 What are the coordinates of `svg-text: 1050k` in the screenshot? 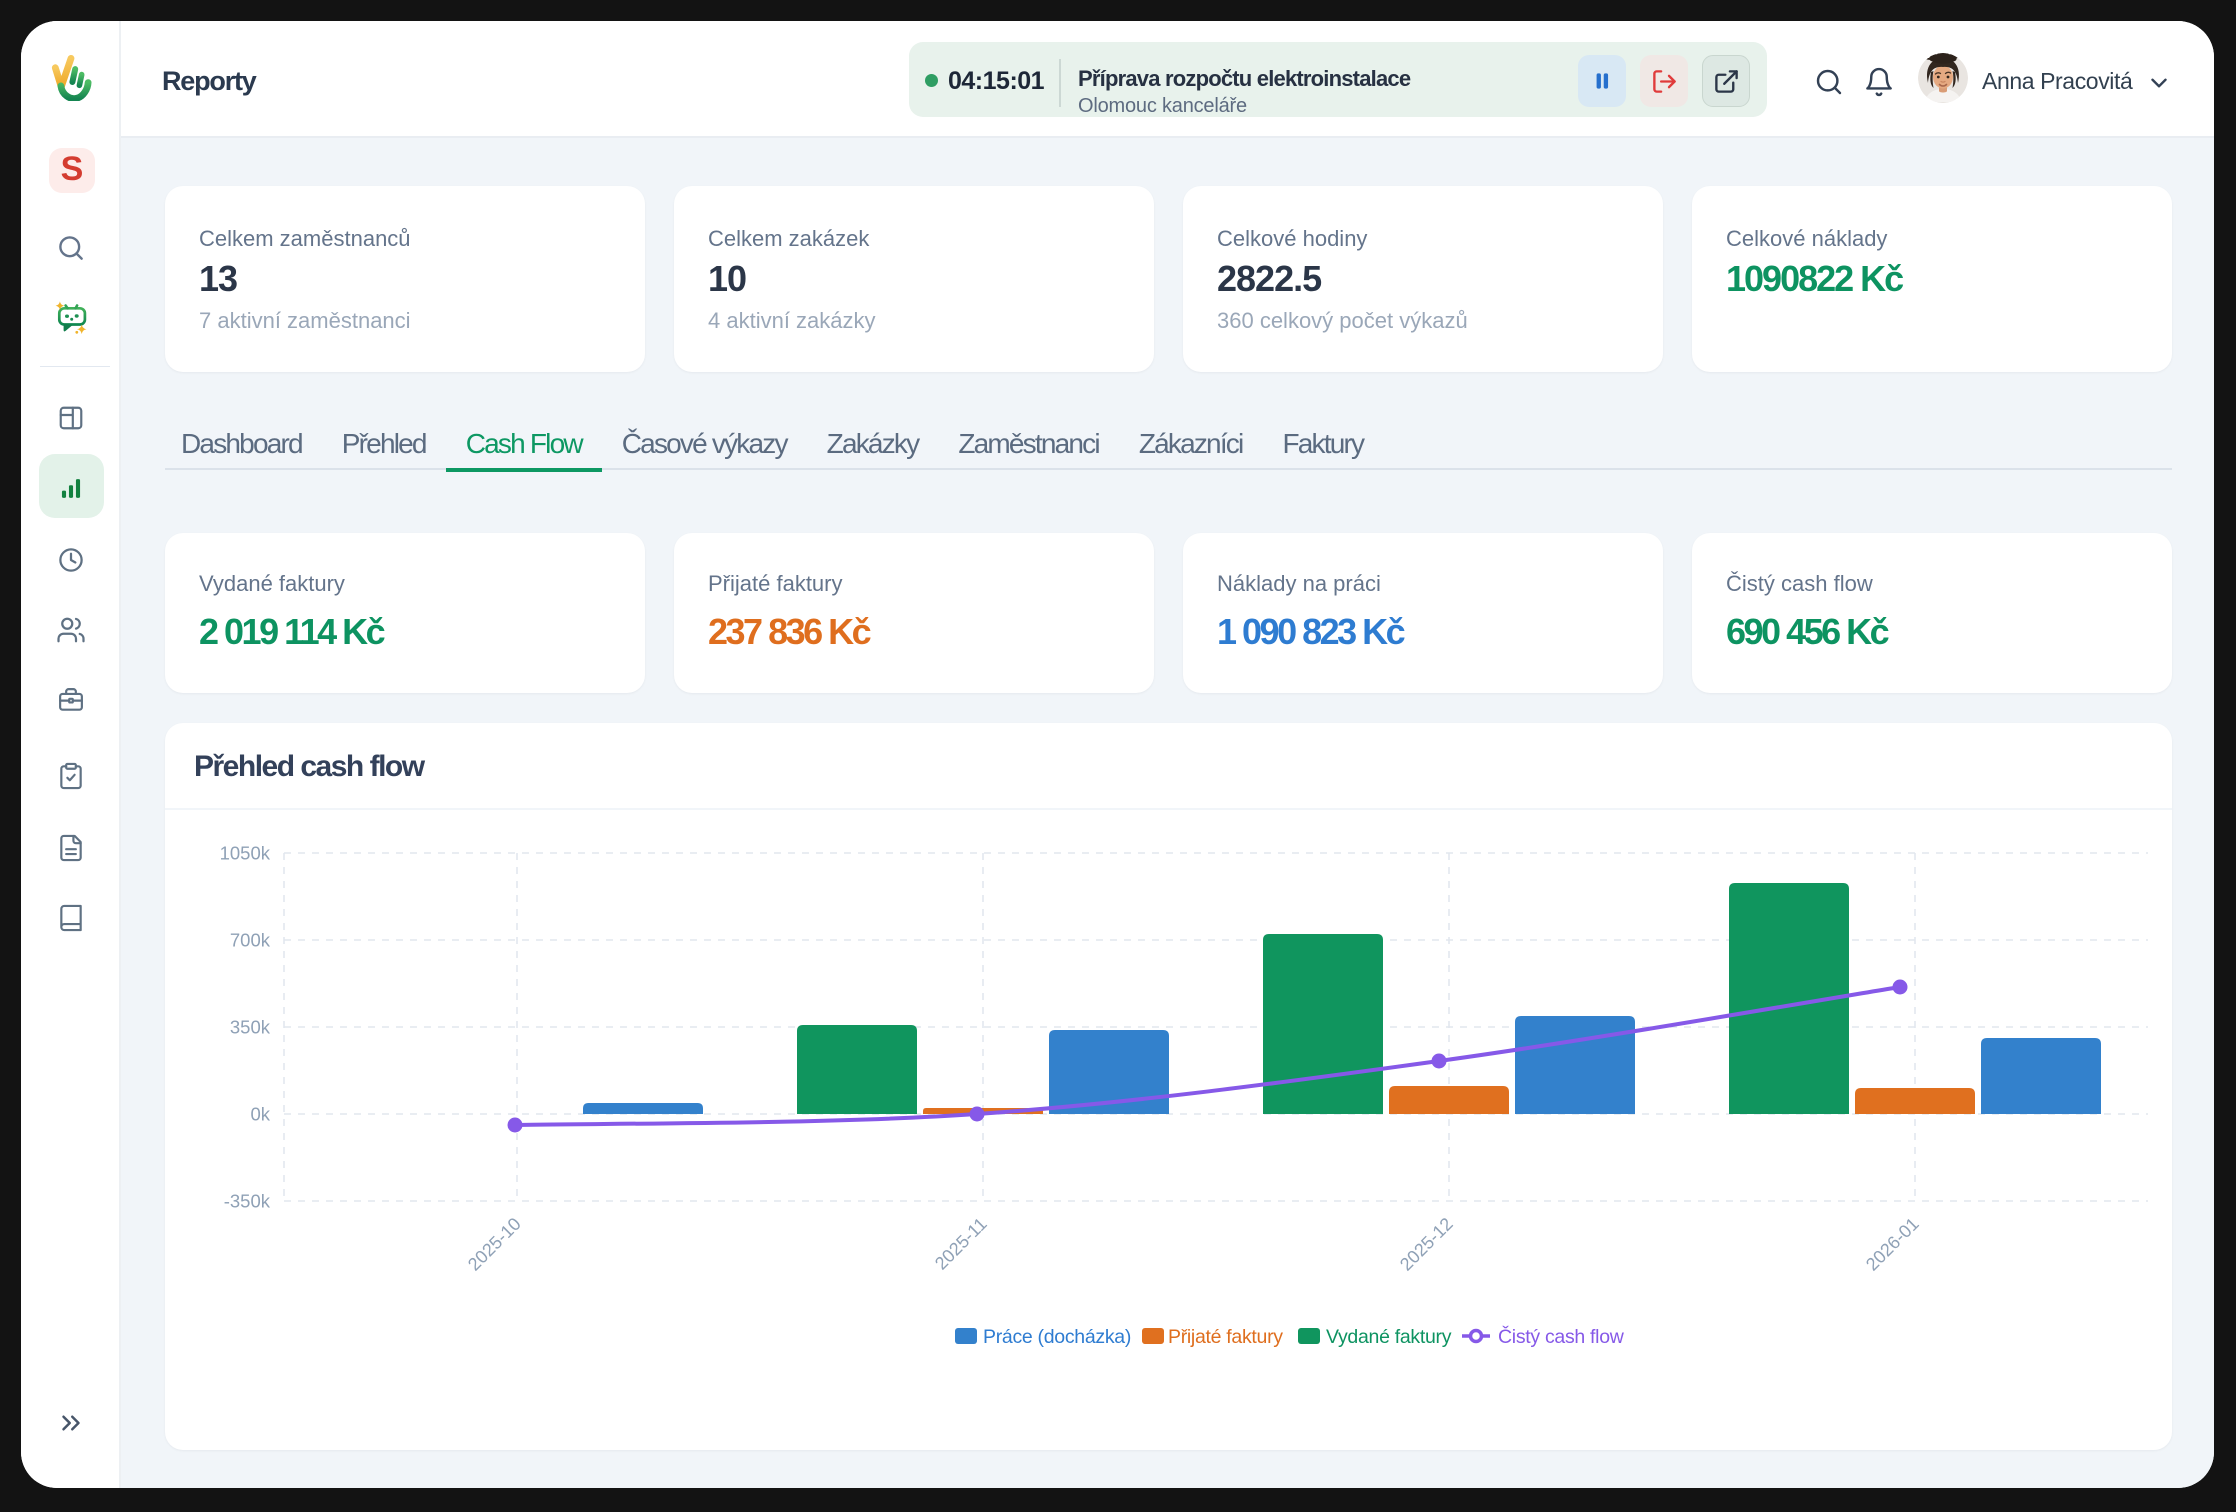 It's located at (245, 853).